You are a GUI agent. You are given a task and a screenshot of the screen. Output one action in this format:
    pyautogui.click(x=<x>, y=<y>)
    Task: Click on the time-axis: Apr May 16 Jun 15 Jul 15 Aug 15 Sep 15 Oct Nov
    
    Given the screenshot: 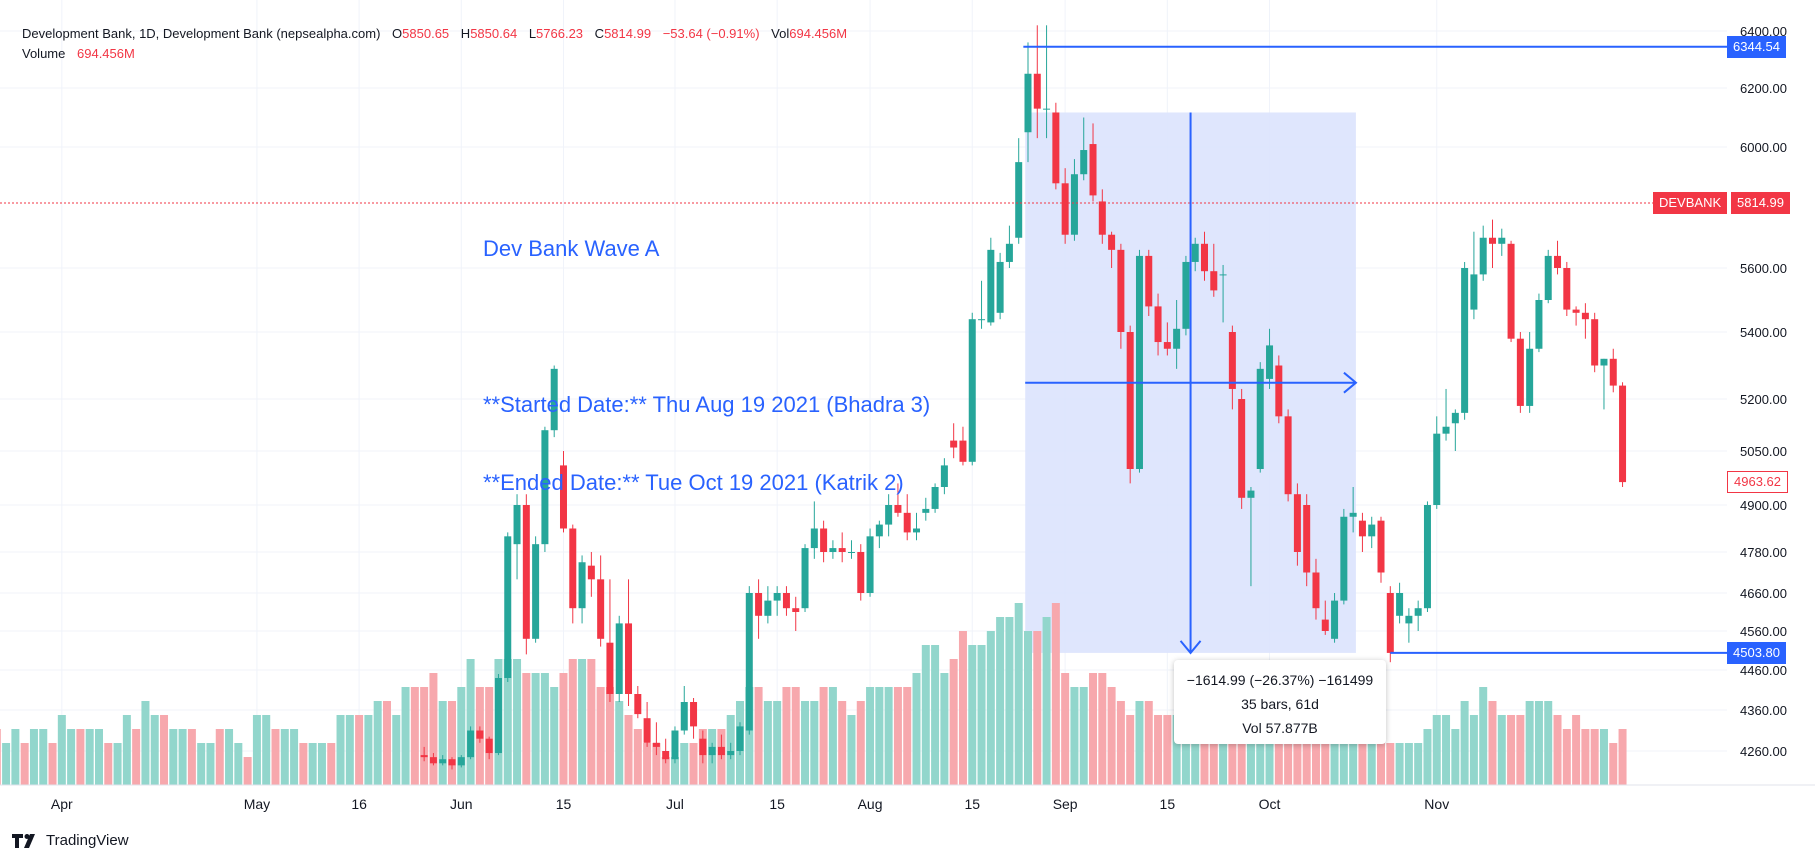 What is the action you would take?
    pyautogui.click(x=750, y=804)
    